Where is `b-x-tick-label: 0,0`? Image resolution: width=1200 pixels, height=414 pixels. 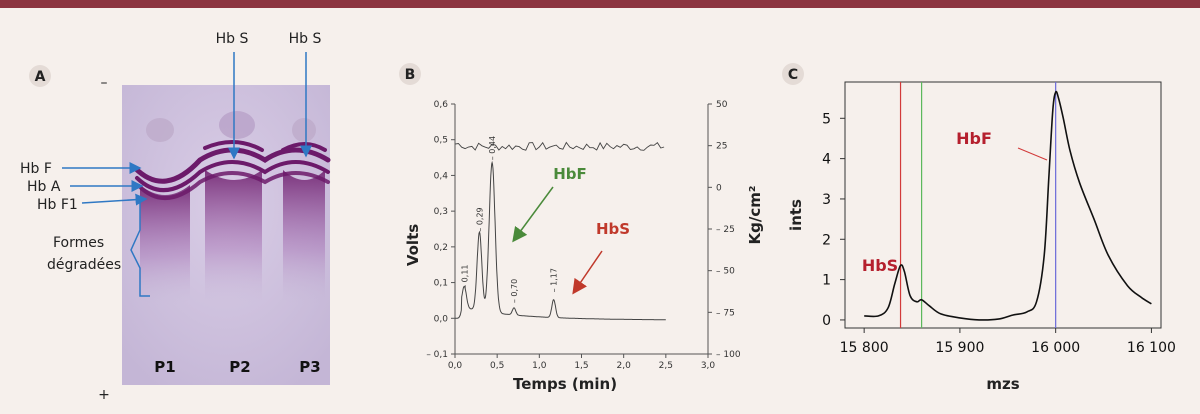 b-x-tick-label: 0,0 is located at coordinates (455, 366).